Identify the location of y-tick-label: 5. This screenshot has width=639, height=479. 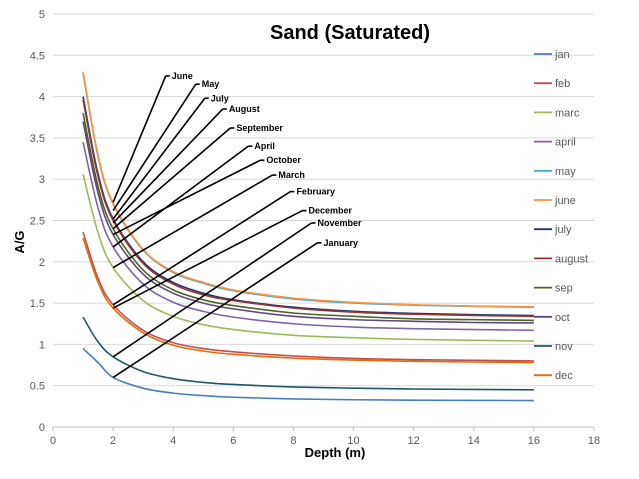
(42, 15).